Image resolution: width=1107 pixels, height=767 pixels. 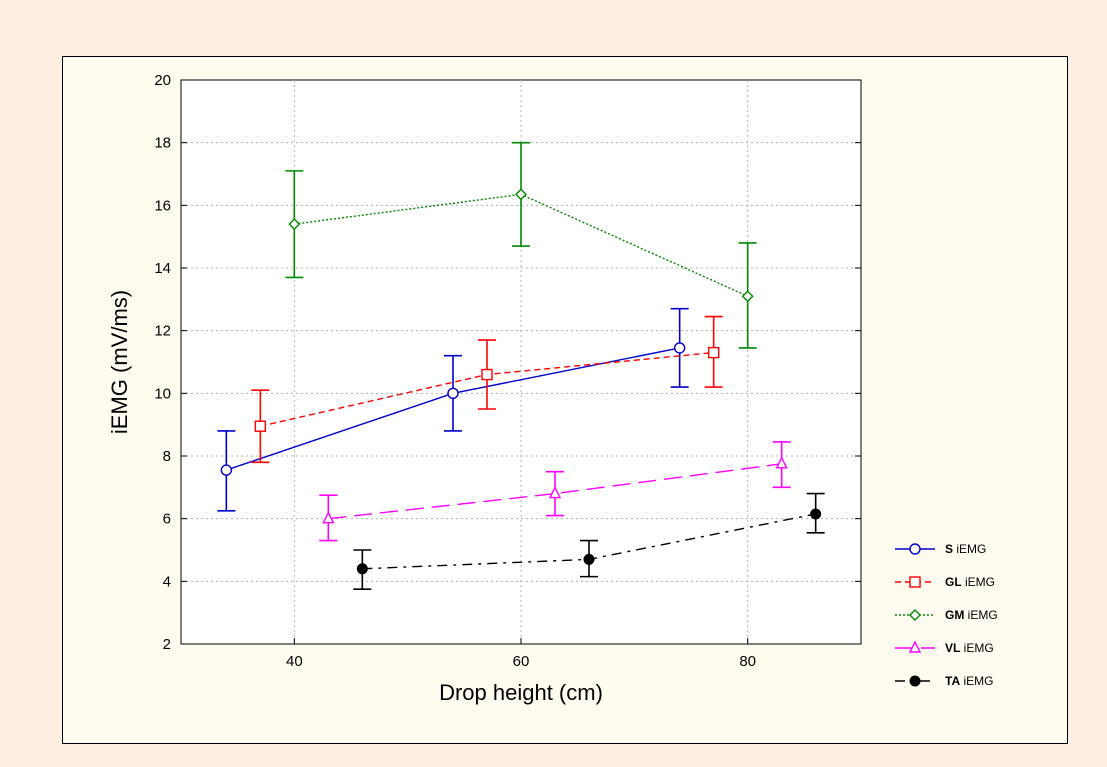 I want to click on legend-label-gl: GL iEMG, so click(x=970, y=582).